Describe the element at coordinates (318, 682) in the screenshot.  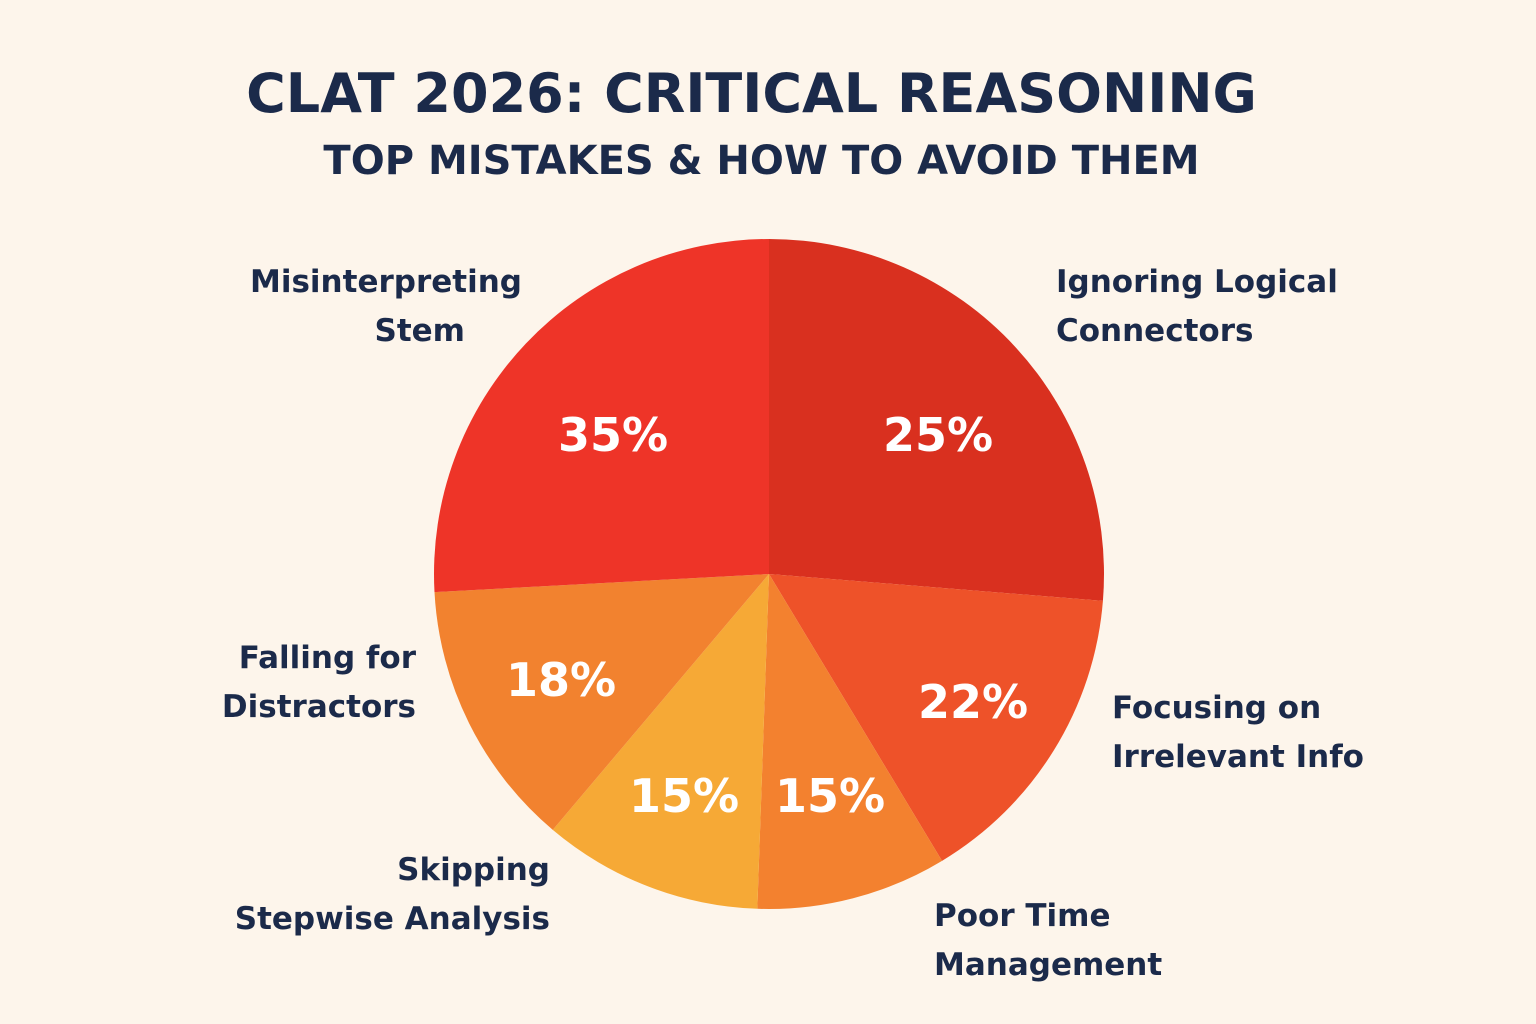
I see `slice-label-falling-for-distractors: Falling for Distractors` at that location.